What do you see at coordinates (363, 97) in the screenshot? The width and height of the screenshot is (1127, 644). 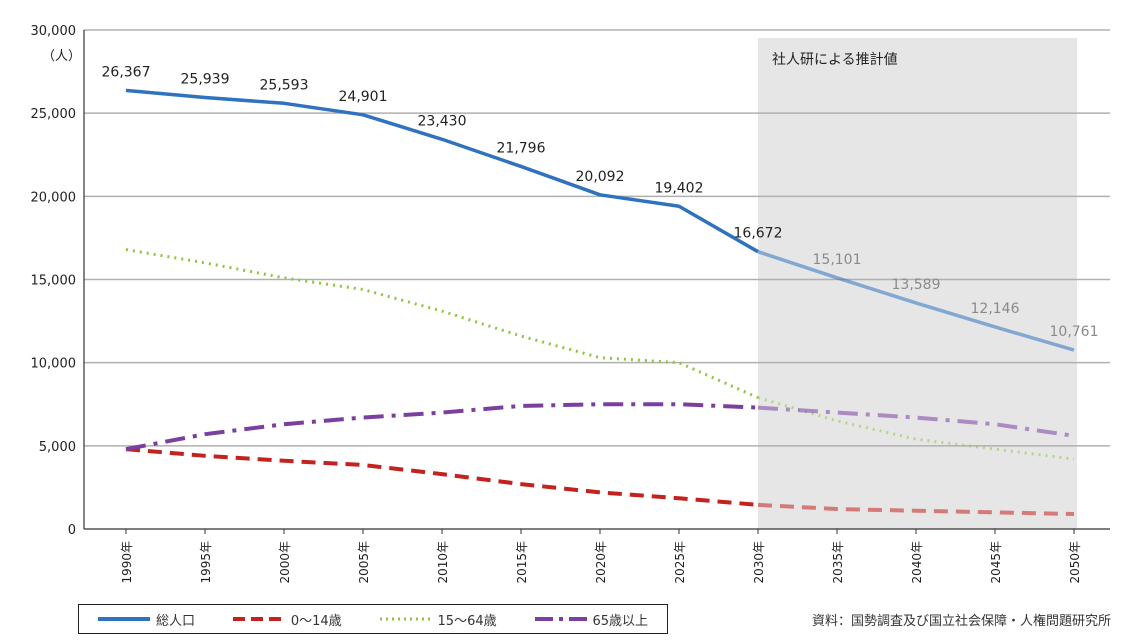 I see `data-label: 24,901` at bounding box center [363, 97].